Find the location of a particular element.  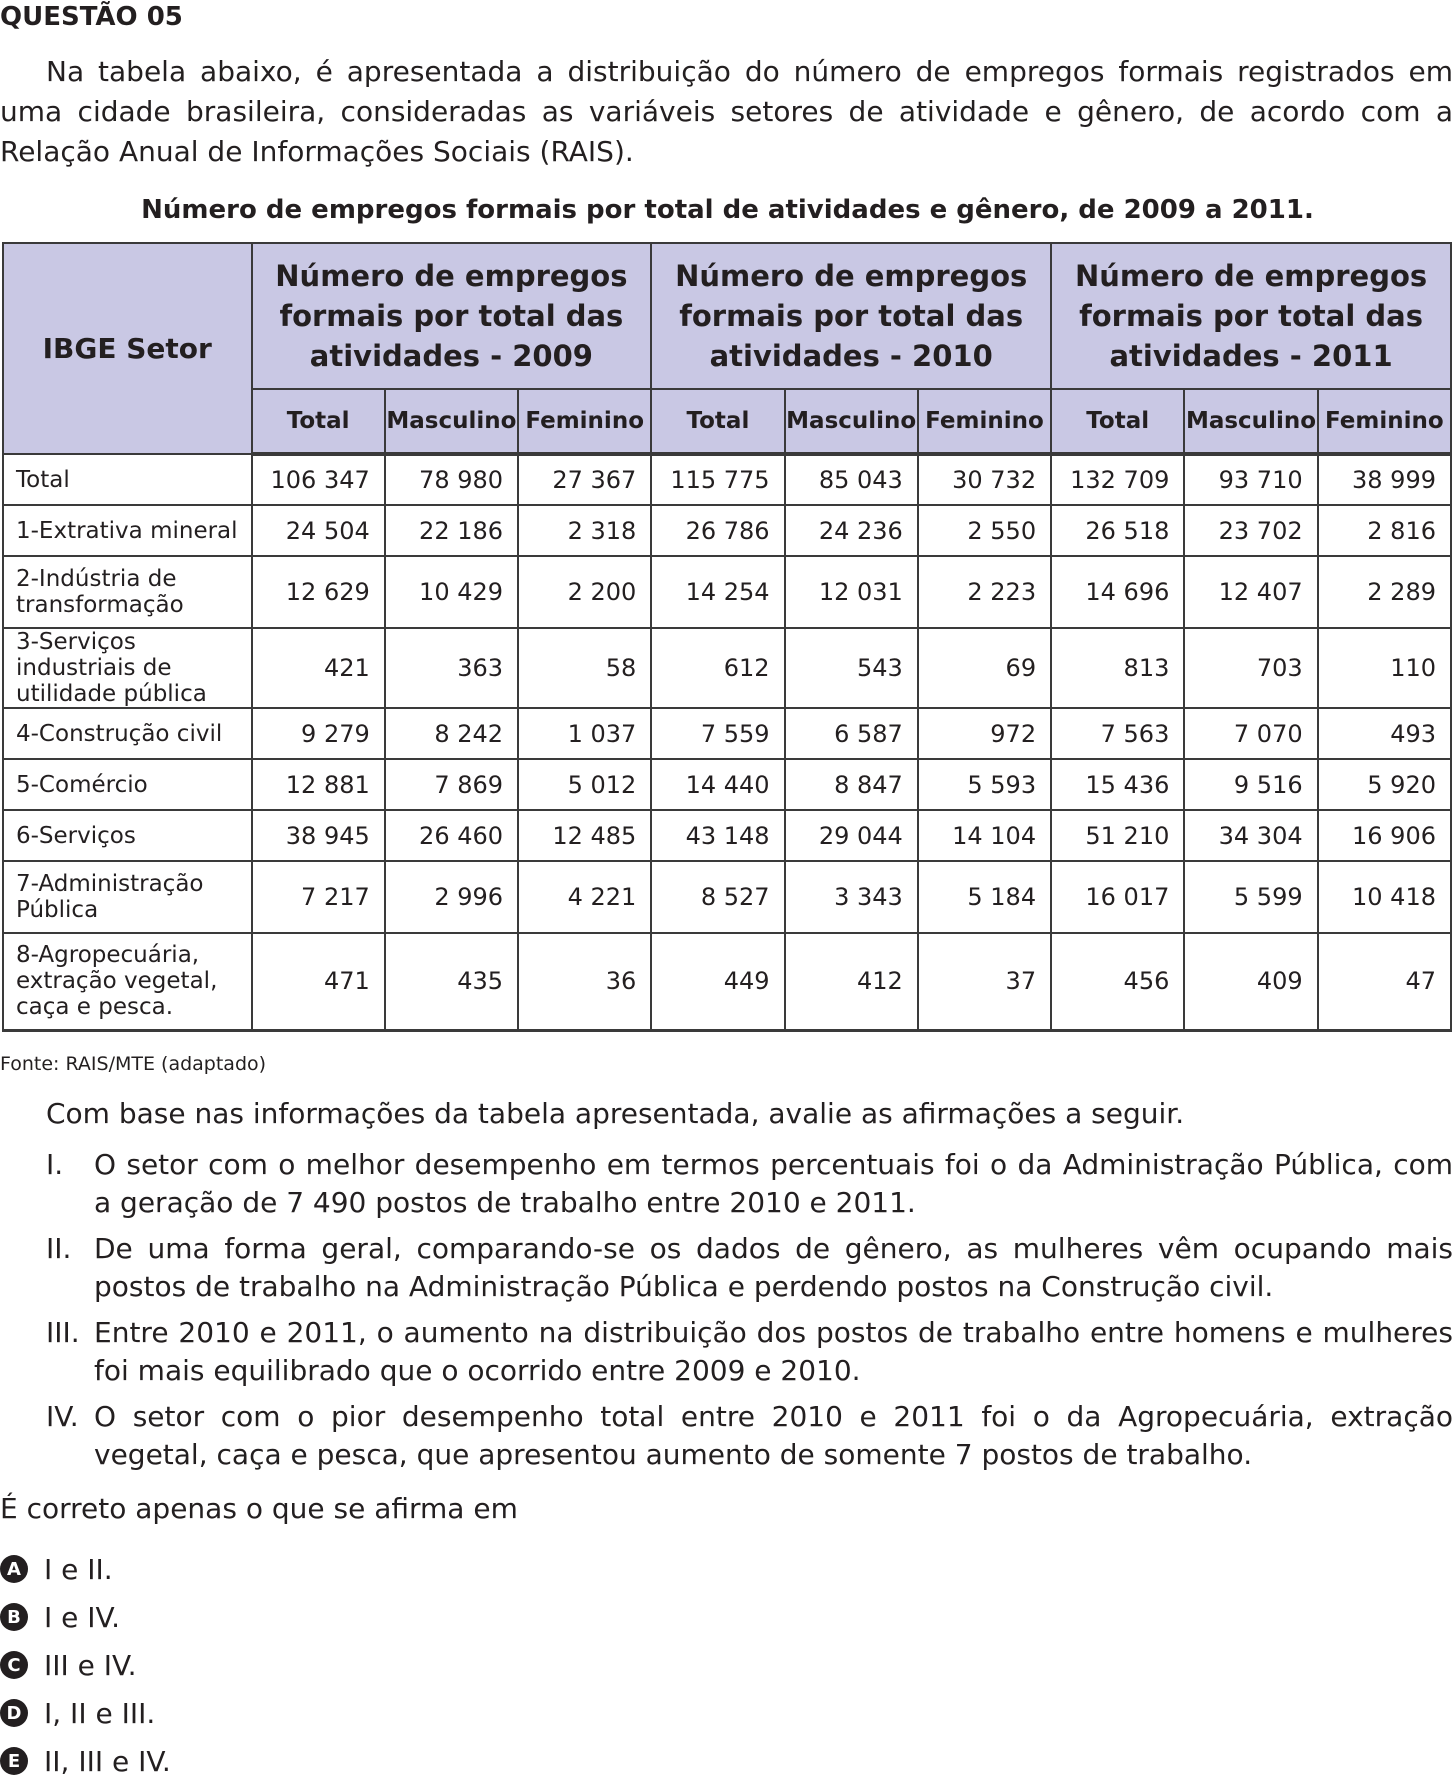

value-cell: 37 is located at coordinates (984, 982).